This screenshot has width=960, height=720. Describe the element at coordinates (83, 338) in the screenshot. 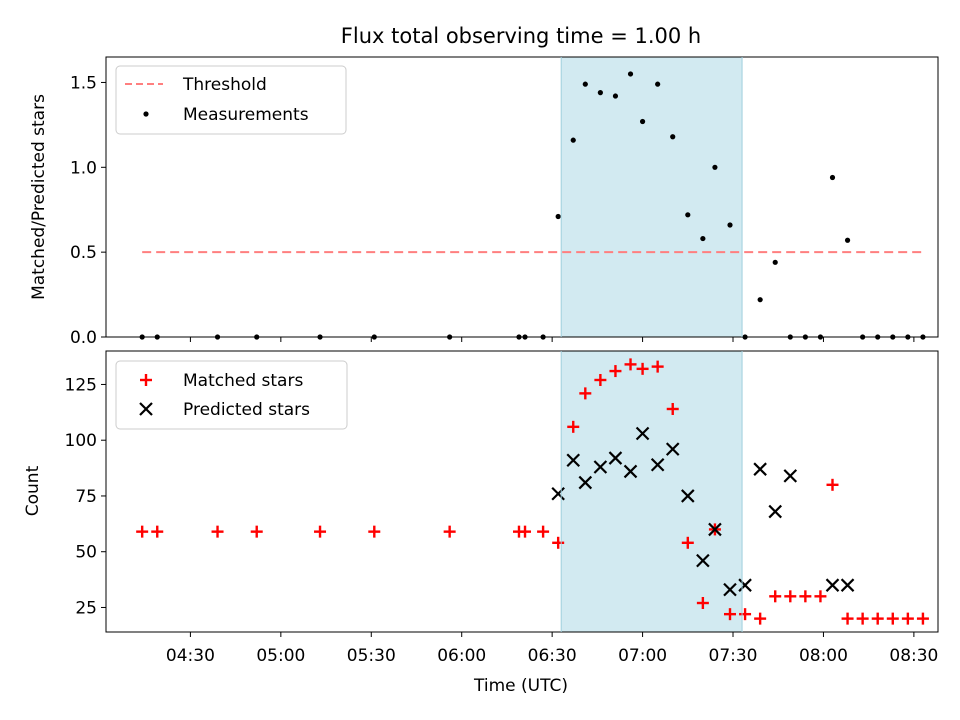

I see `y-tick-label: 0.0` at that location.